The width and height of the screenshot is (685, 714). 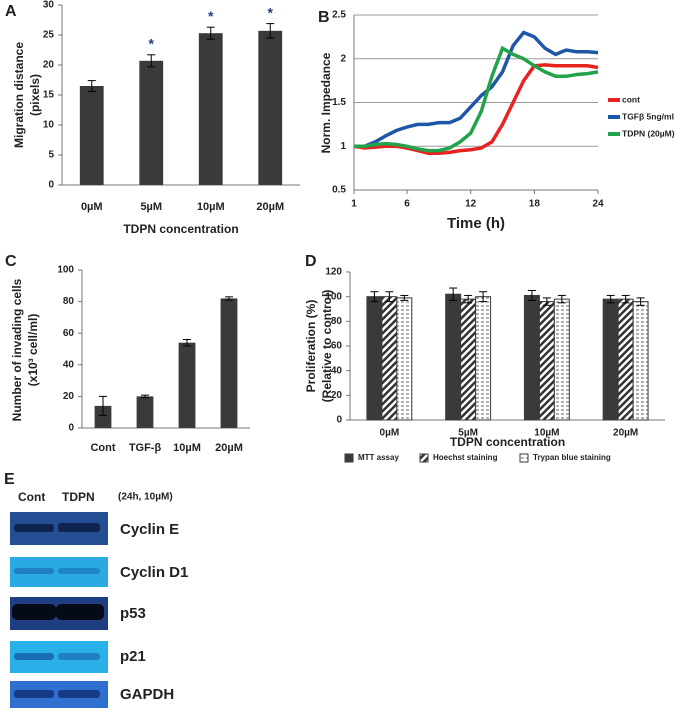 I want to click on row-label: Cyclin D1, so click(x=154, y=572).